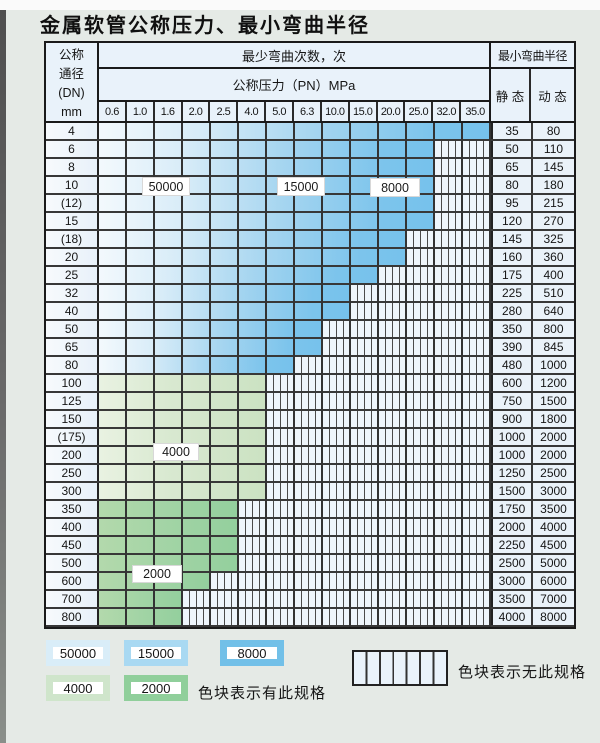 The height and width of the screenshot is (743, 600). What do you see at coordinates (511, 347) in the screenshot?
I see `static-radius-cell: 390` at bounding box center [511, 347].